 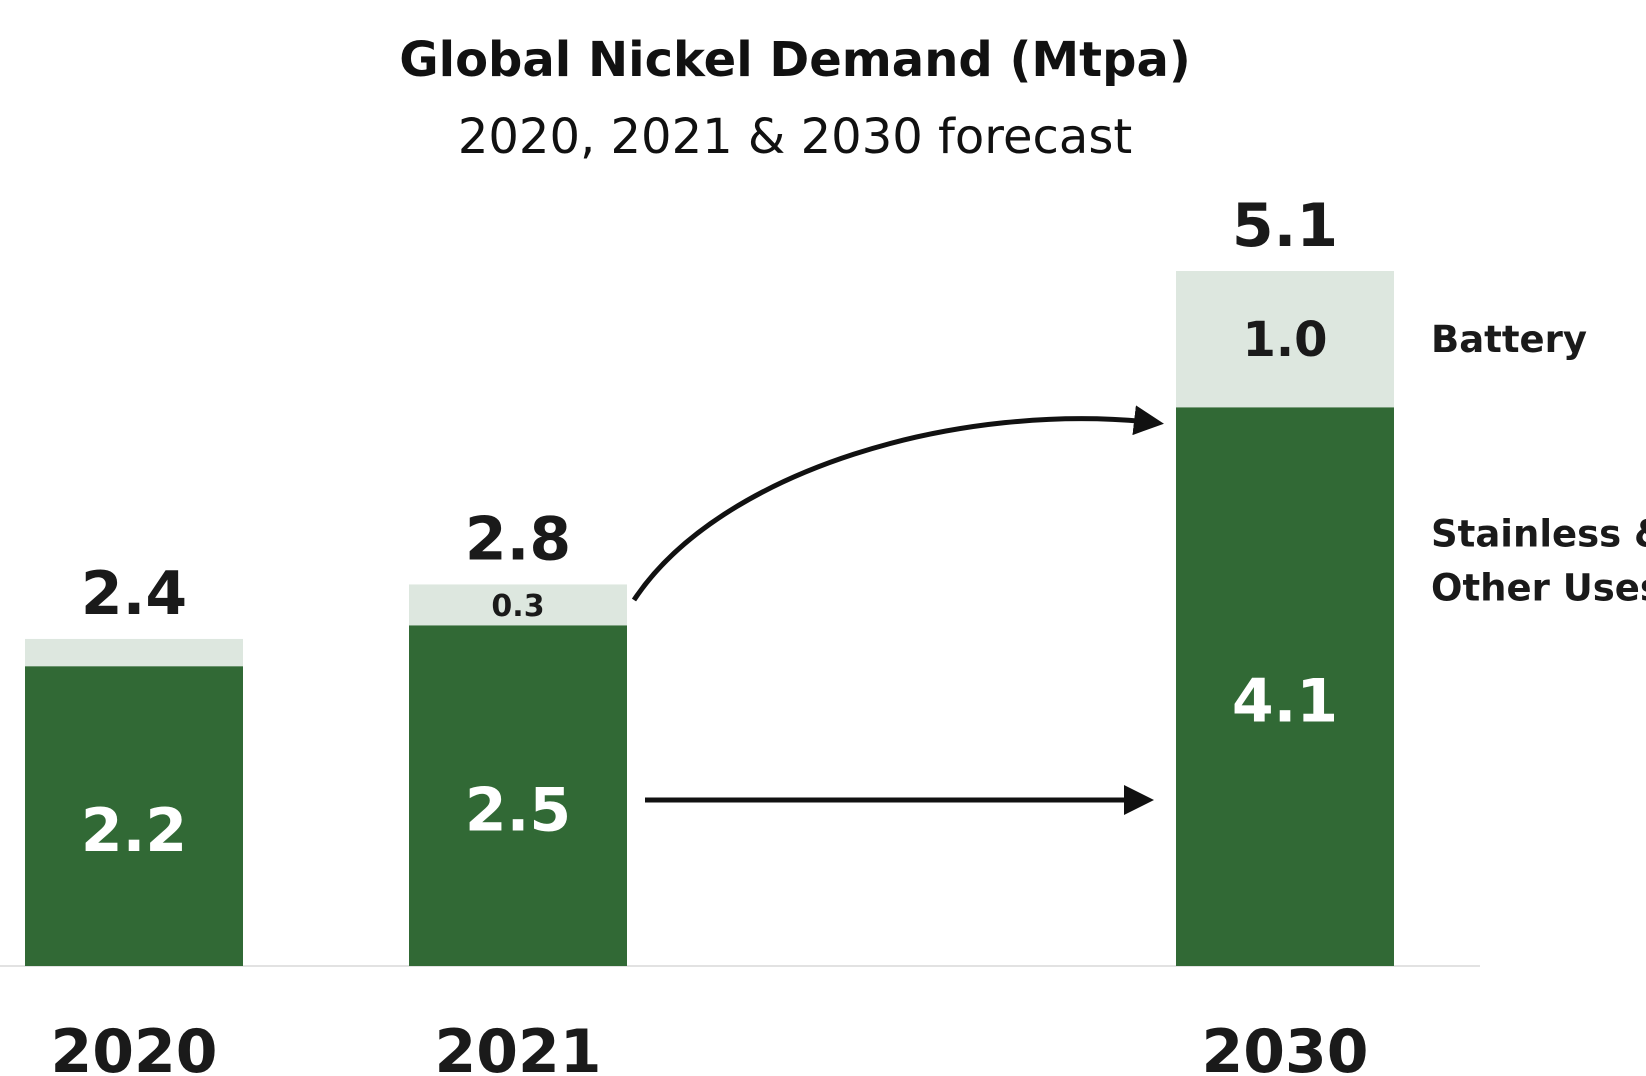 I want to click on total-label-2021: 2.8, so click(x=518, y=539).